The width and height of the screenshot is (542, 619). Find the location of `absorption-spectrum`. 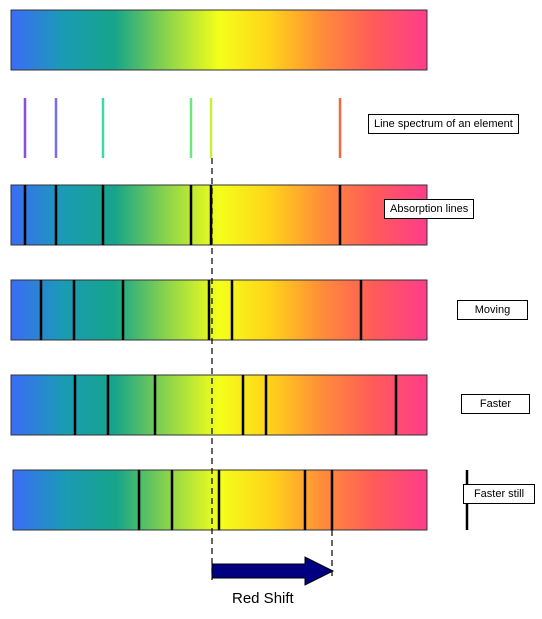

absorption-spectrum is located at coordinates (219, 215).